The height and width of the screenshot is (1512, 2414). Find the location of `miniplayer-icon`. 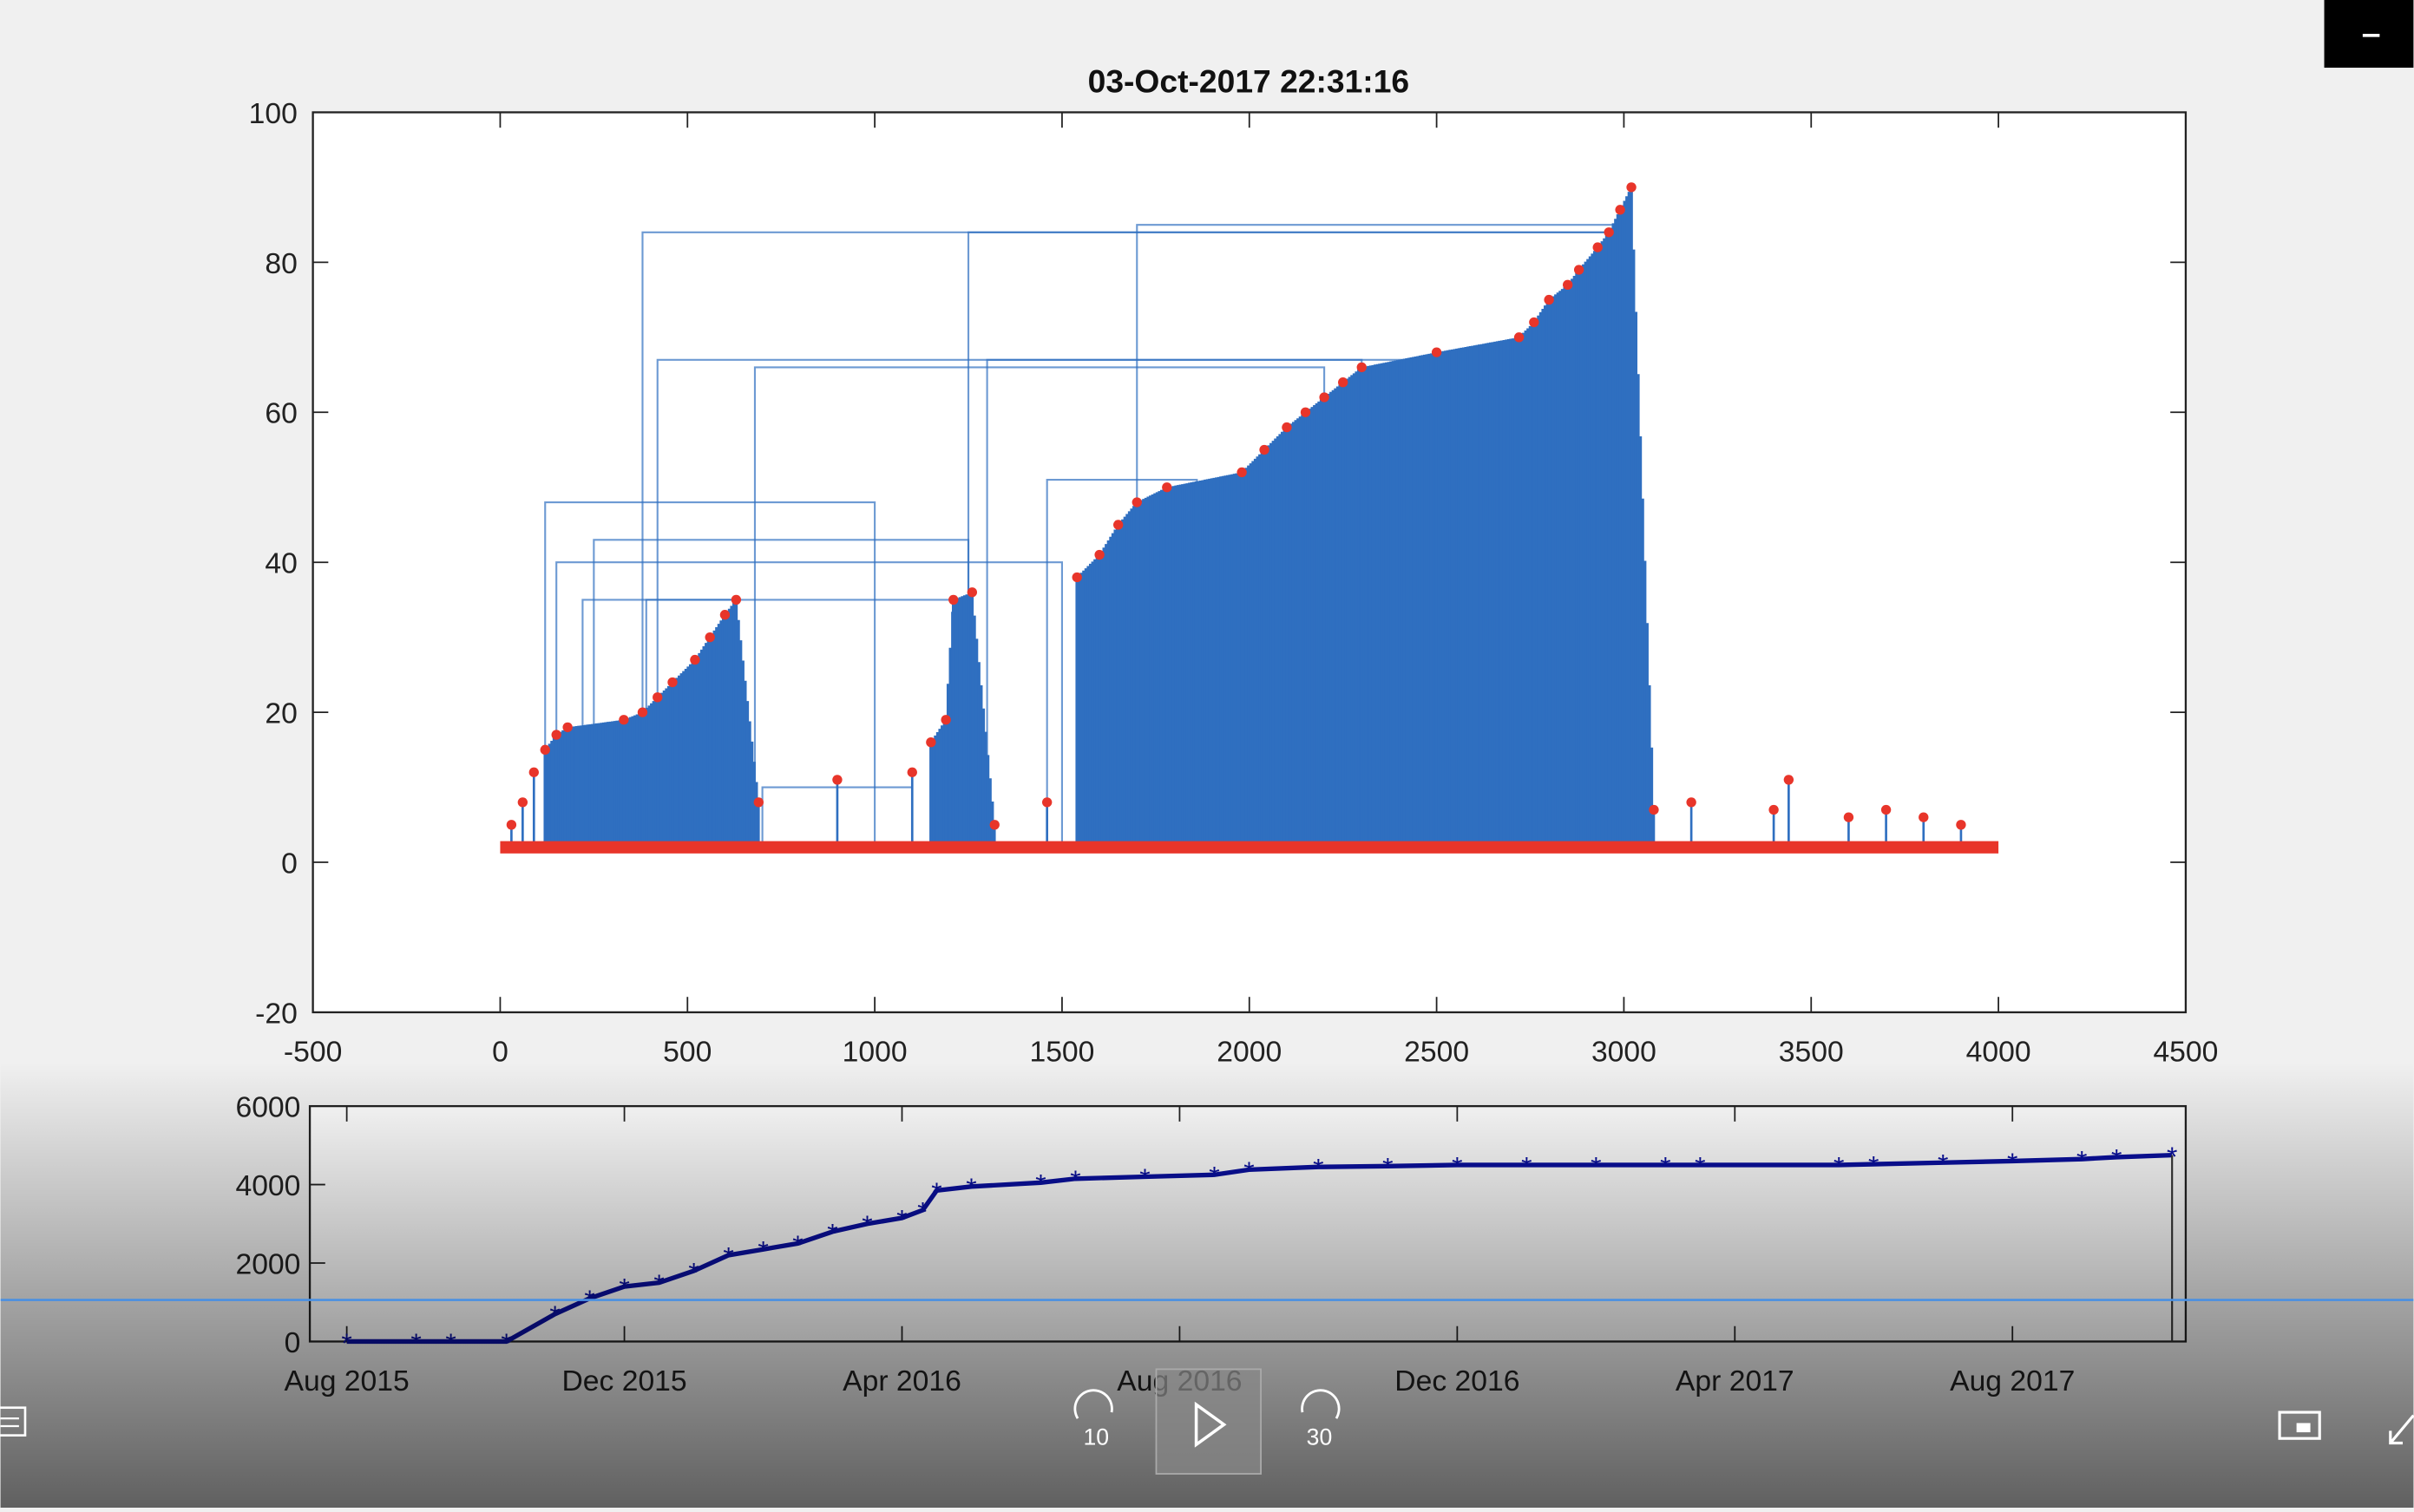

miniplayer-icon is located at coordinates (2299, 1425).